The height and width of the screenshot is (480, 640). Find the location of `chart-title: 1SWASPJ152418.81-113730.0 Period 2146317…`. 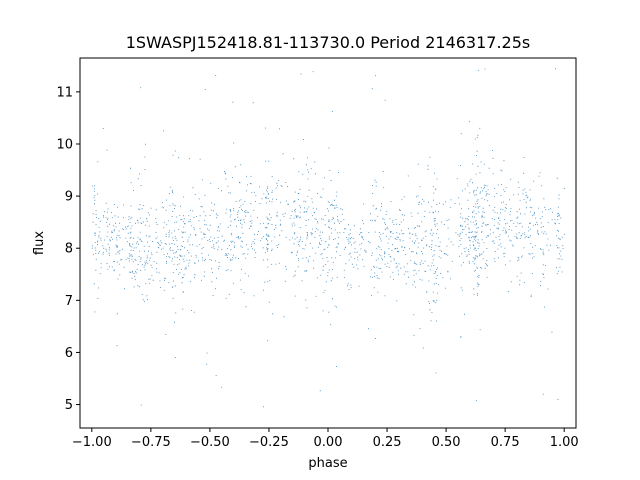

chart-title: 1SWASPJ152418.81-113730.0 Period 2146317… is located at coordinates (328, 42).